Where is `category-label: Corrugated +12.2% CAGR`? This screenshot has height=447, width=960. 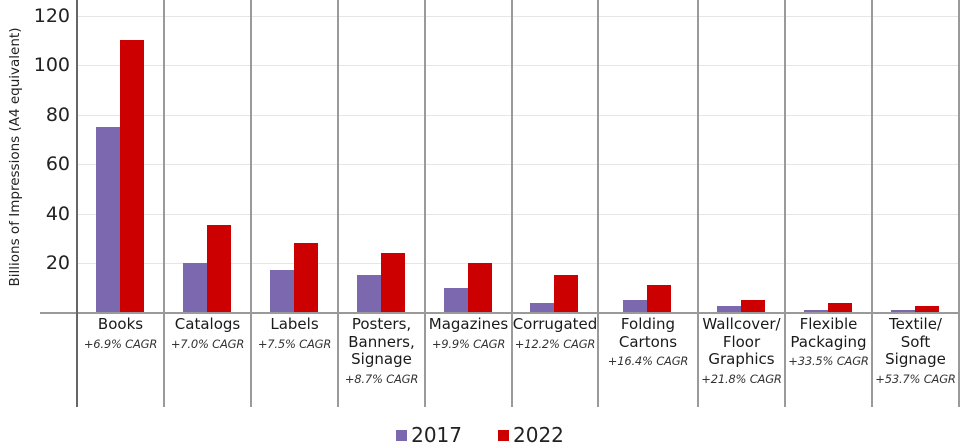 category-label: Corrugated +12.2% CAGR is located at coordinates (555, 333).